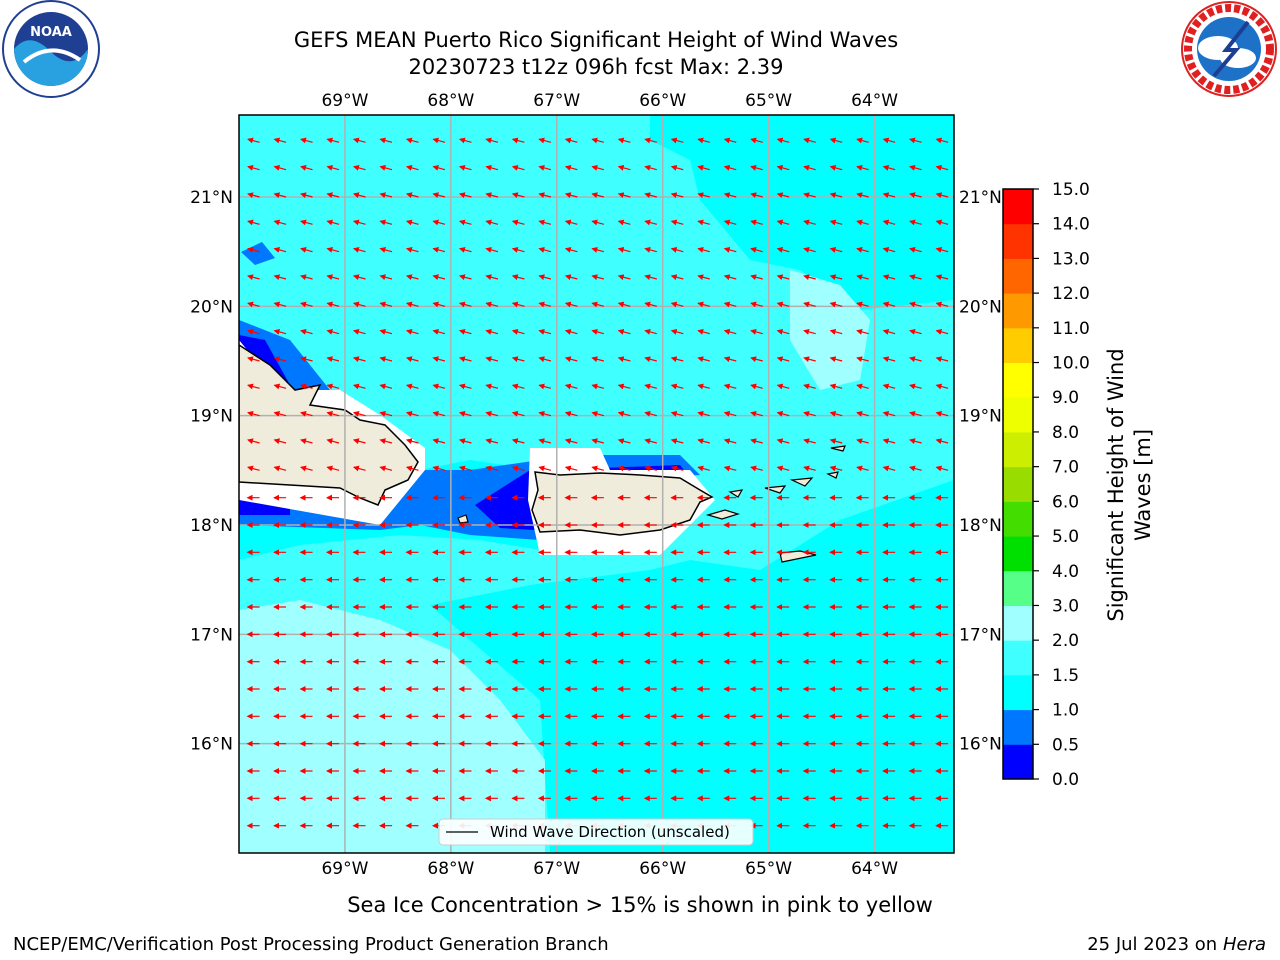  I want to click on land-puerto-rico, so click(622, 503).